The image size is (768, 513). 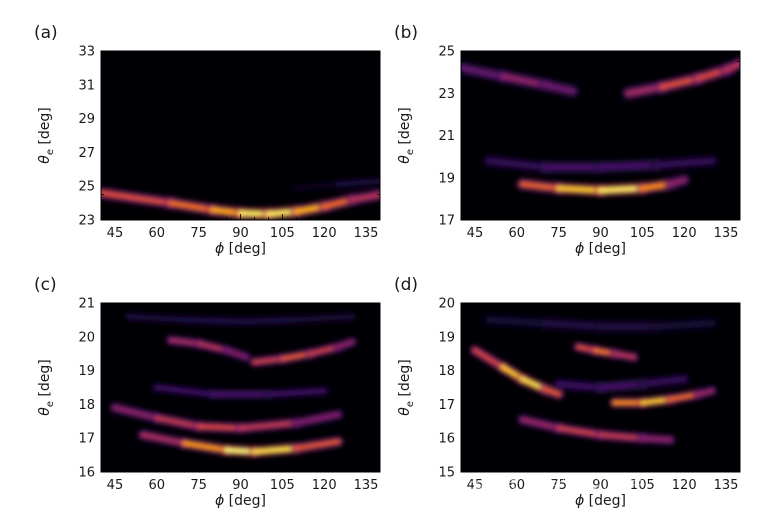 I want to click on y-tick-label-b: 21, so click(x=446, y=136).